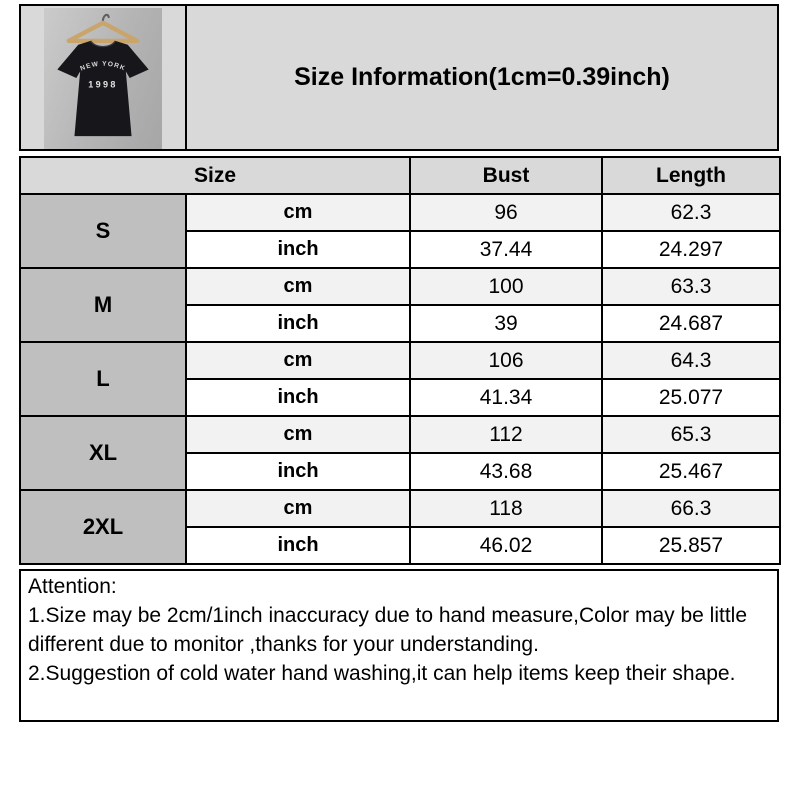  I want to click on tshirt-shape, so click(103, 88).